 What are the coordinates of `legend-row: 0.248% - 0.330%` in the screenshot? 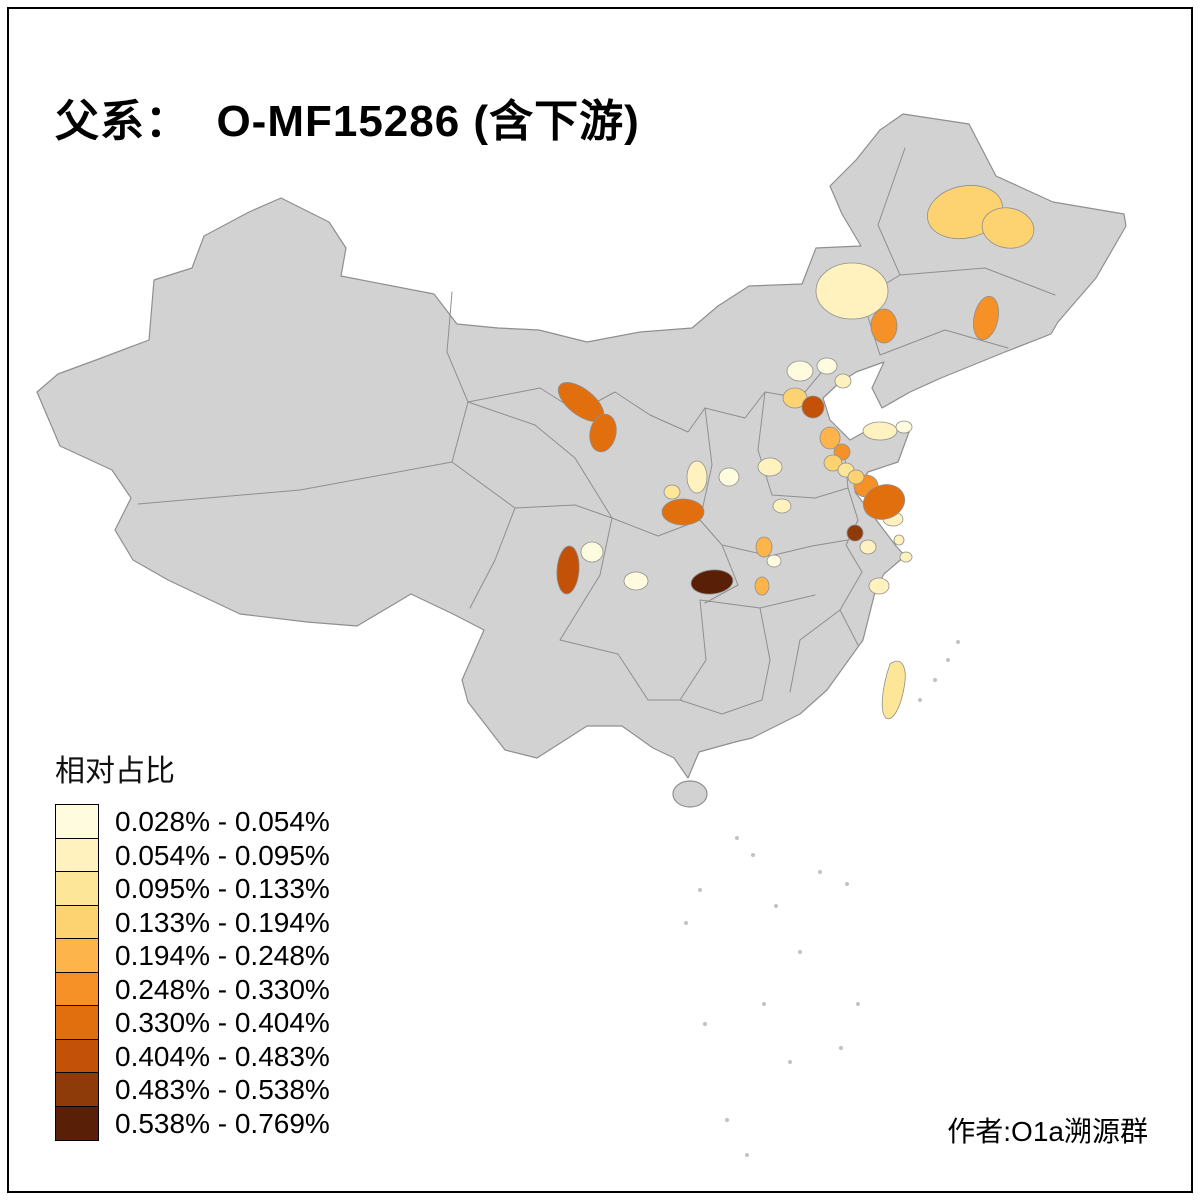 It's located at (192, 989).